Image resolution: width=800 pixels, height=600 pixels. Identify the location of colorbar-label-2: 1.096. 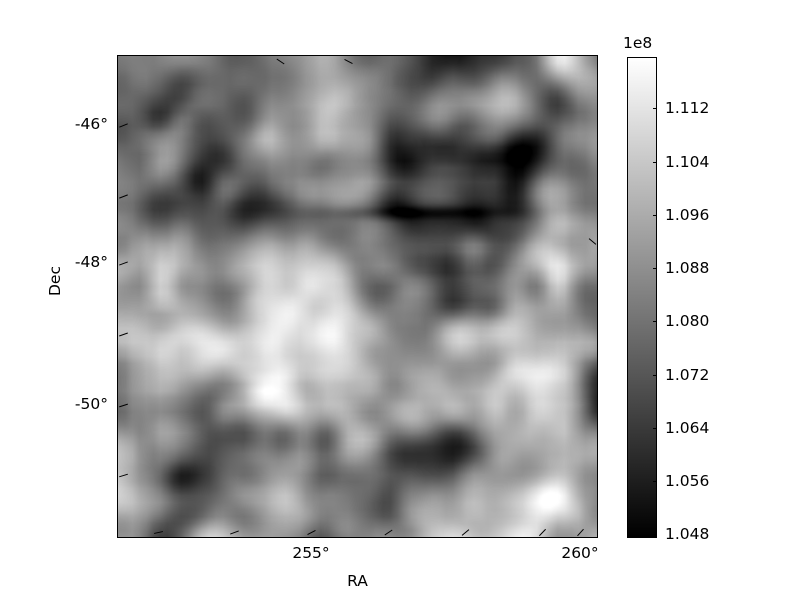
(687, 215).